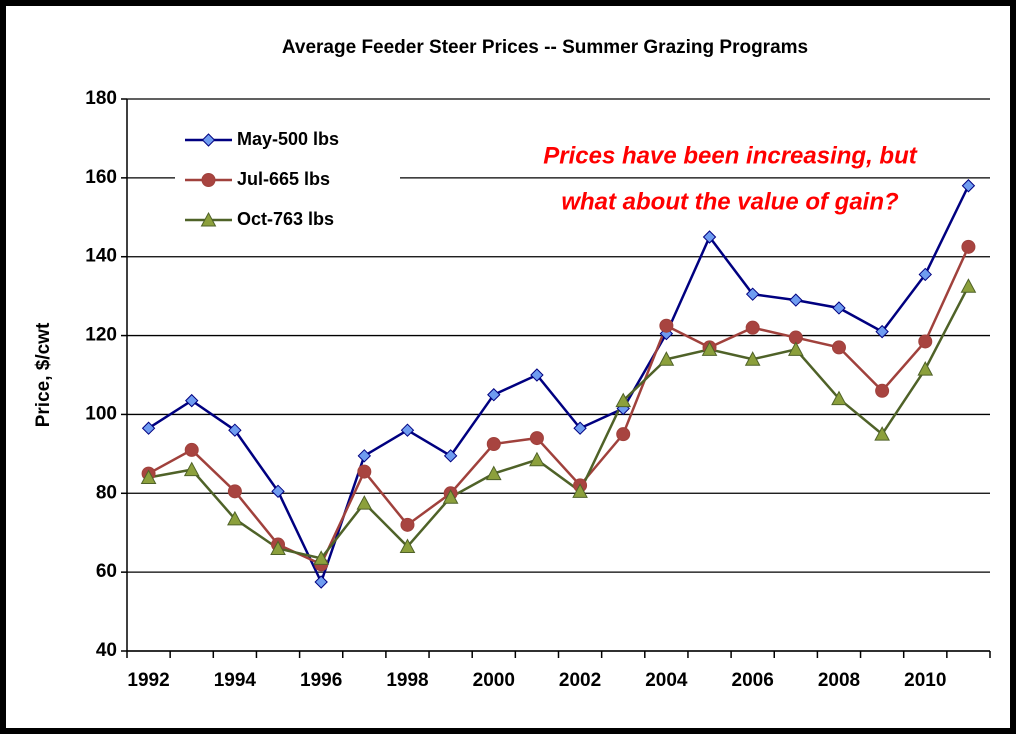 The width and height of the screenshot is (1018, 736). Describe the element at coordinates (666, 680) in the screenshot. I see `x-tick-label: 2004` at that location.